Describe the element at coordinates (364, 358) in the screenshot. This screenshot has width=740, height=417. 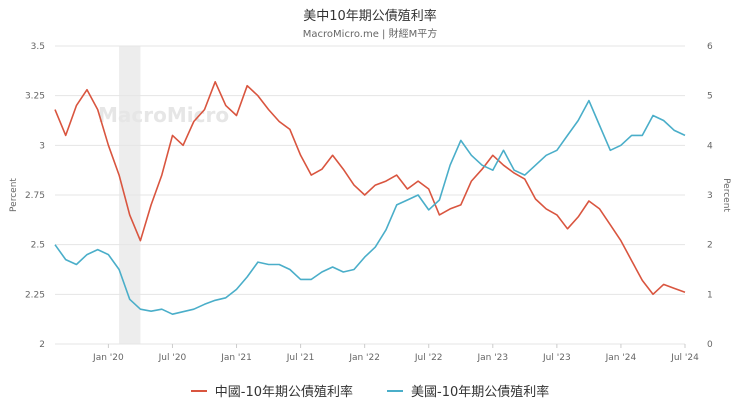
I see `x-tick-label: Jan '22` at that location.